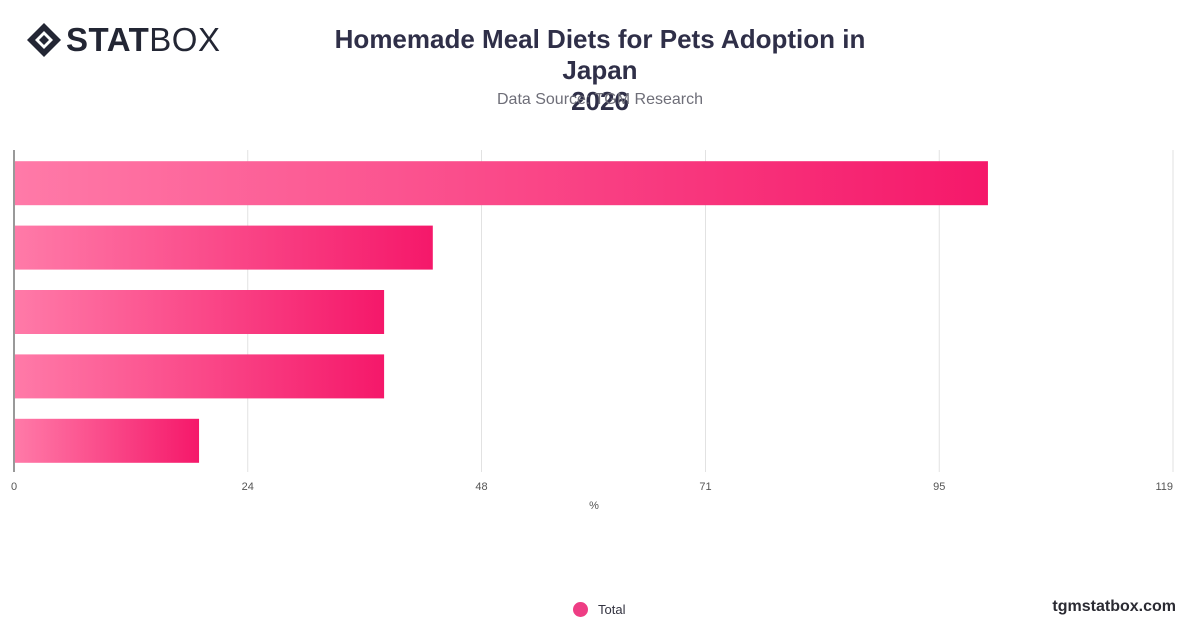 The height and width of the screenshot is (628, 1200). Describe the element at coordinates (185, 39) in the screenshot. I see `logo-text-light: BOX` at that location.